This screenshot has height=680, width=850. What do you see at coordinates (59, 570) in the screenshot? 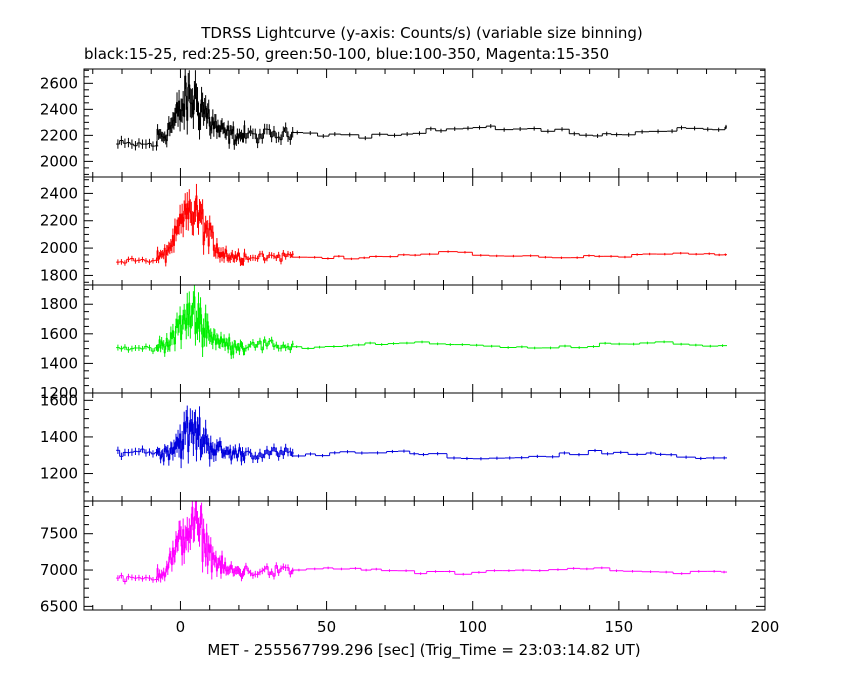
I see `y-tick-label: 7000` at bounding box center [59, 570].